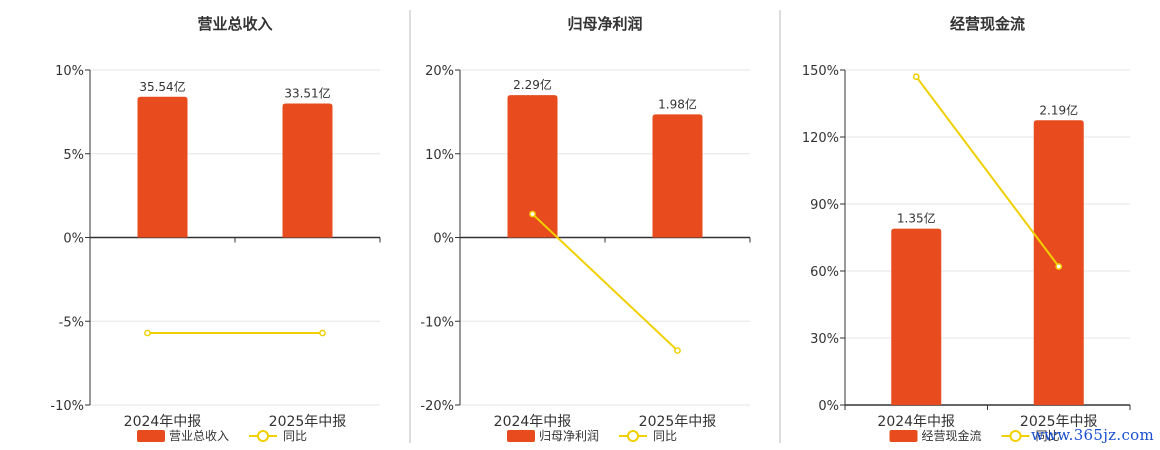  Describe the element at coordinates (569, 436) in the screenshot. I see `legend-bar-label: 归母净利润` at that location.